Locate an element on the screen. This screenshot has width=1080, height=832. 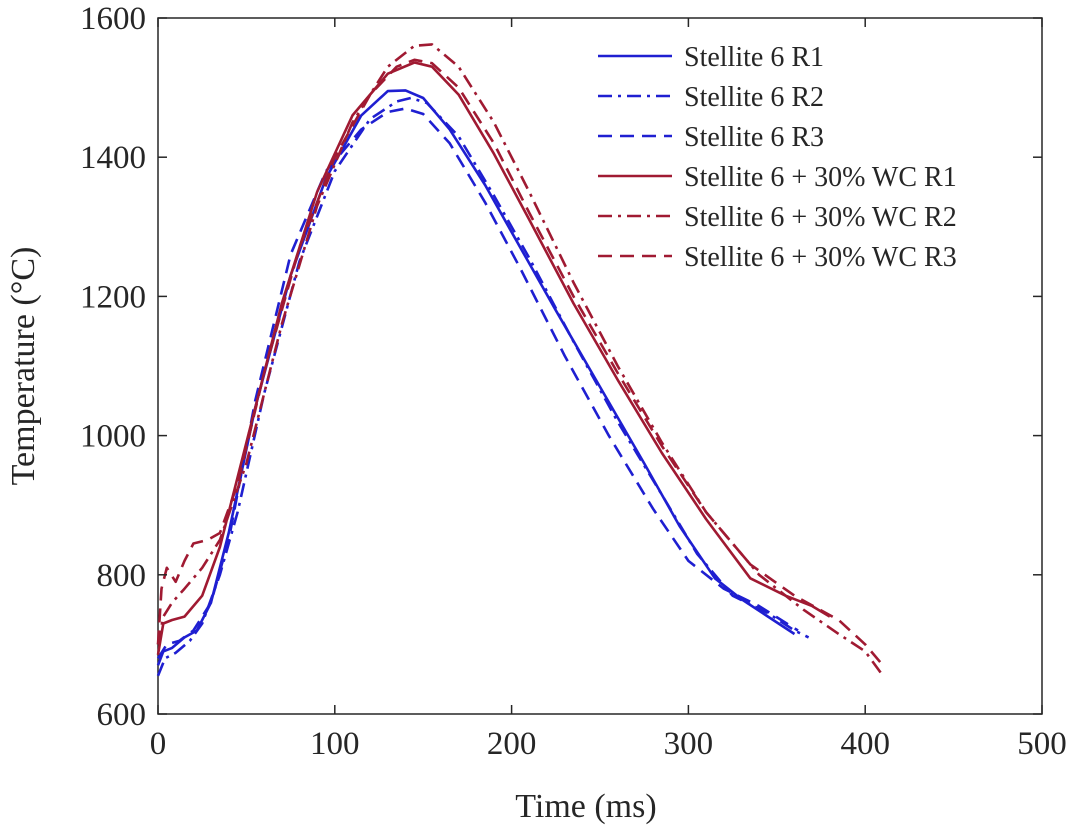
y-tick-label: 800 is located at coordinates (122, 576).